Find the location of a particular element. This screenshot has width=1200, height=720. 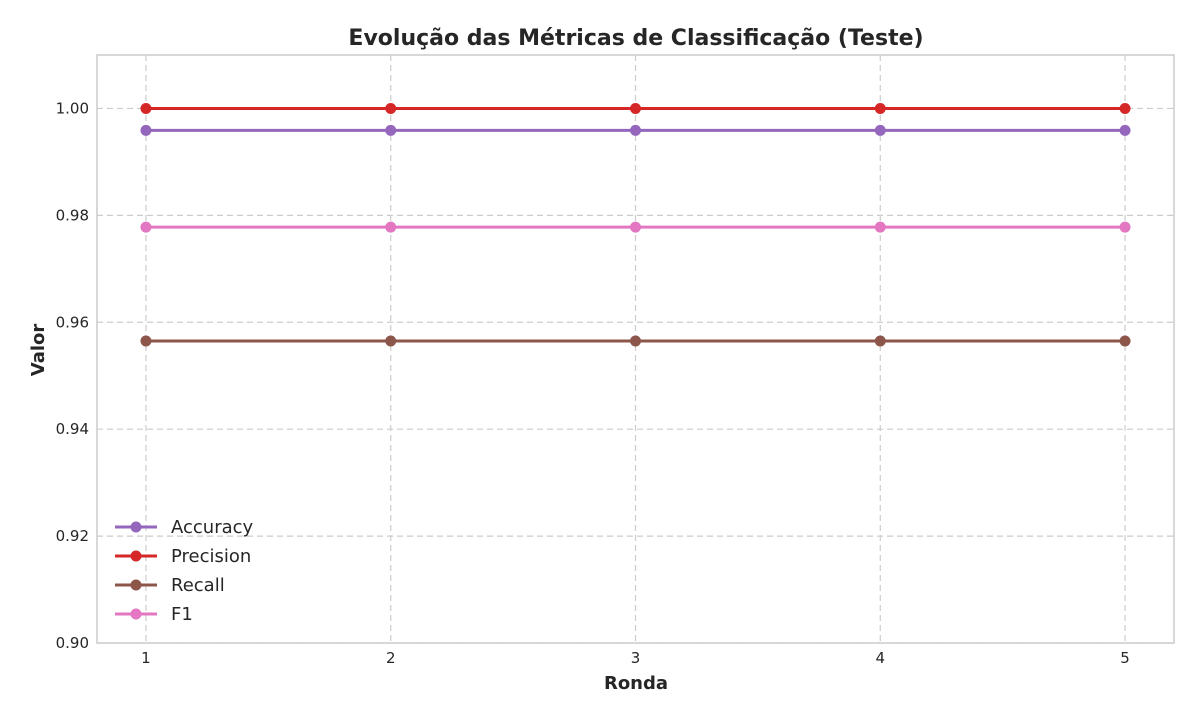

legend: Accuracy Precision Recall F1 is located at coordinates (184, 571).